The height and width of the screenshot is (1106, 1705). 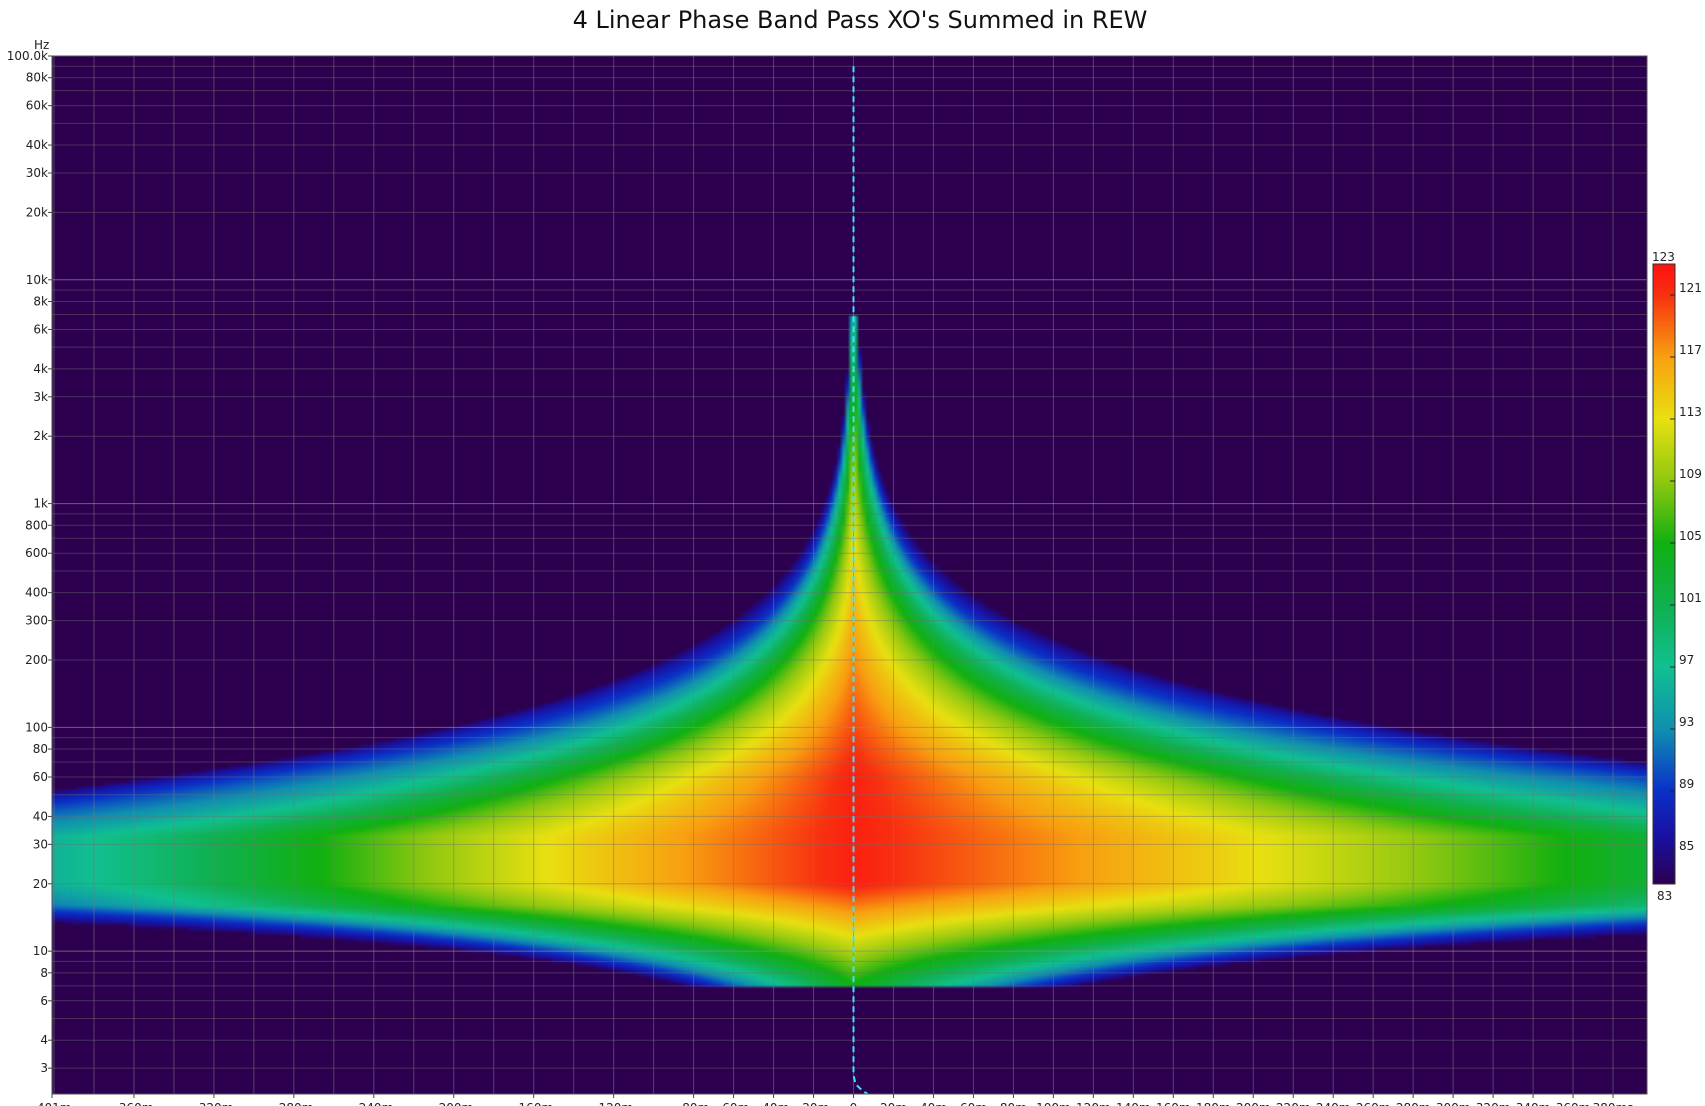 What do you see at coordinates (533, 1103) in the screenshot?
I see `x-tick-label: -160m` at bounding box center [533, 1103].